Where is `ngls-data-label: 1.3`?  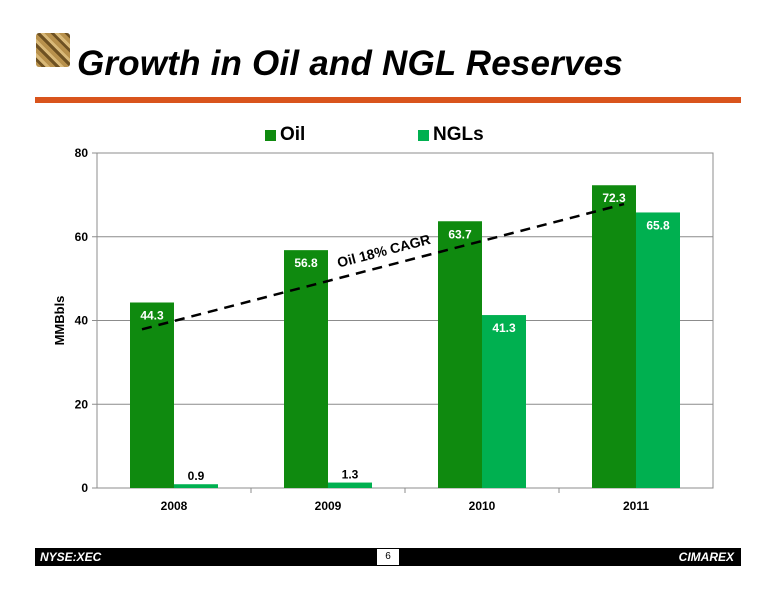 ngls-data-label: 1.3 is located at coordinates (350, 475).